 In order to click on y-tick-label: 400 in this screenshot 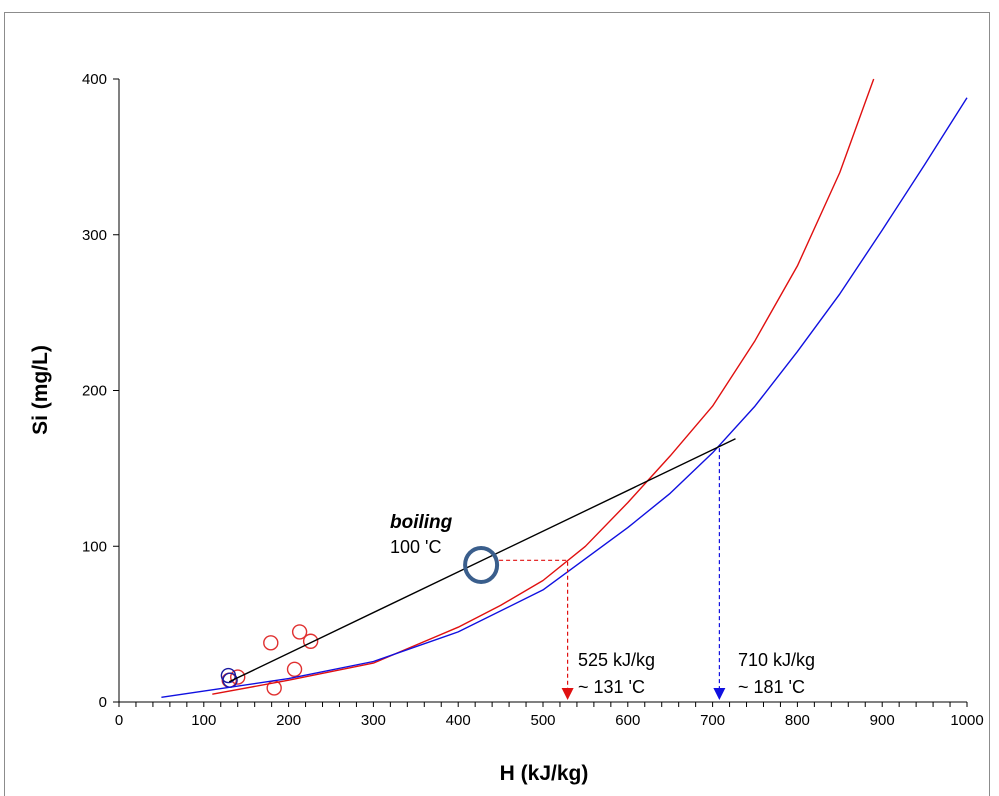, I will do `click(94, 79)`.